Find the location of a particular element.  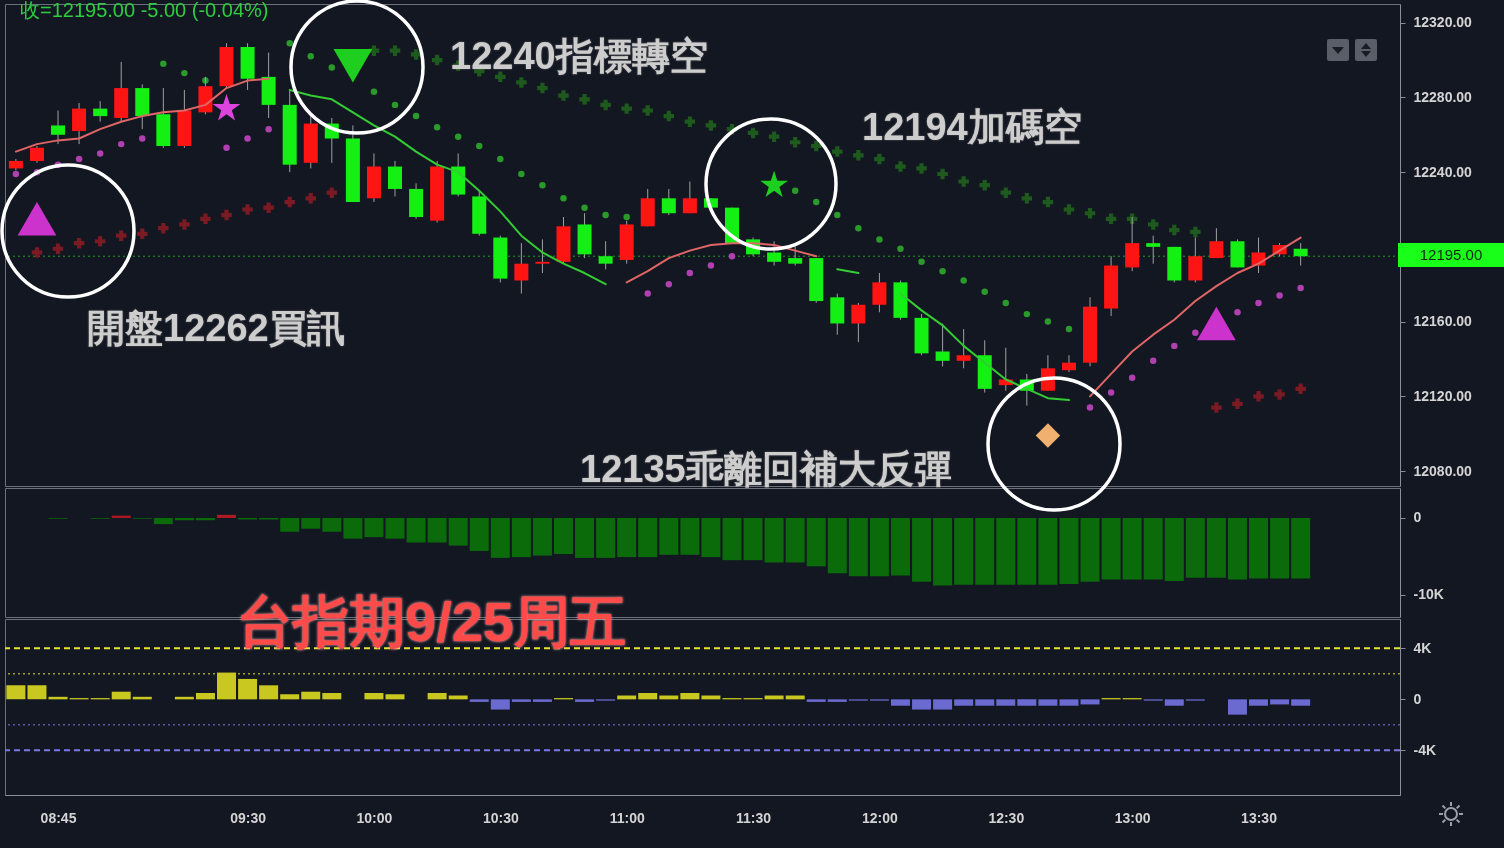

y-tick-label: 12160.00 is located at coordinates (1443, 321).